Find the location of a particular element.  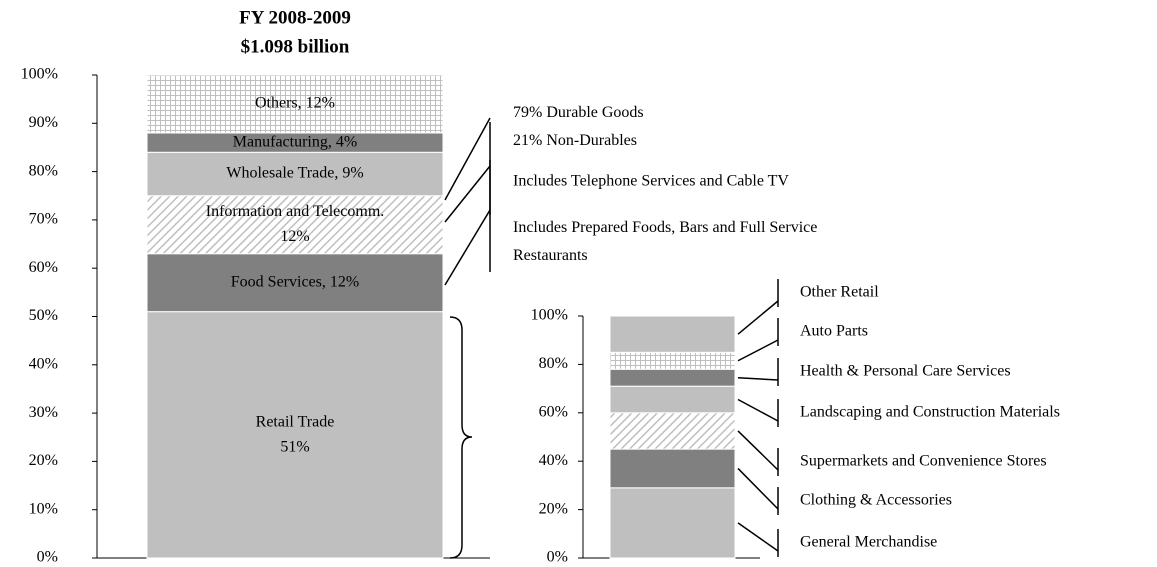

brace is located at coordinates (461, 437).